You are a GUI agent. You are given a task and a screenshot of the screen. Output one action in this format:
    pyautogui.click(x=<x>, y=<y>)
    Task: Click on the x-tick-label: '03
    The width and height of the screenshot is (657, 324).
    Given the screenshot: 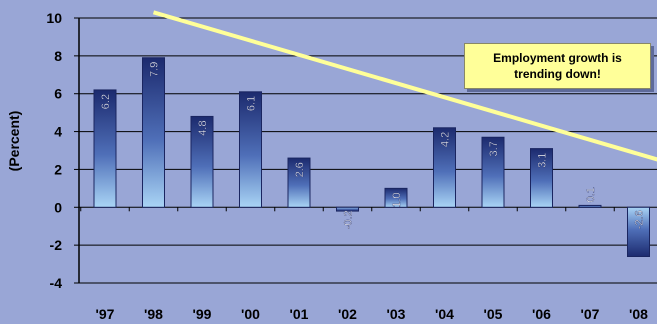 What is the action you would take?
    pyautogui.click(x=396, y=314)
    